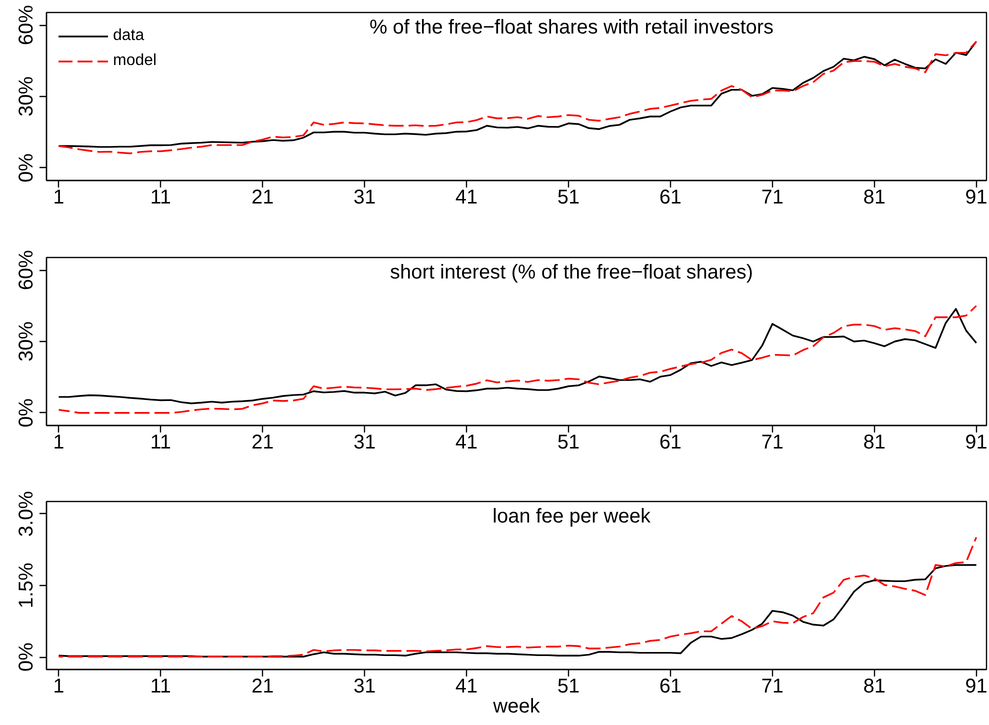 This screenshot has height=725, width=989. What do you see at coordinates (128, 36) in the screenshot?
I see `legend-label: data` at bounding box center [128, 36].